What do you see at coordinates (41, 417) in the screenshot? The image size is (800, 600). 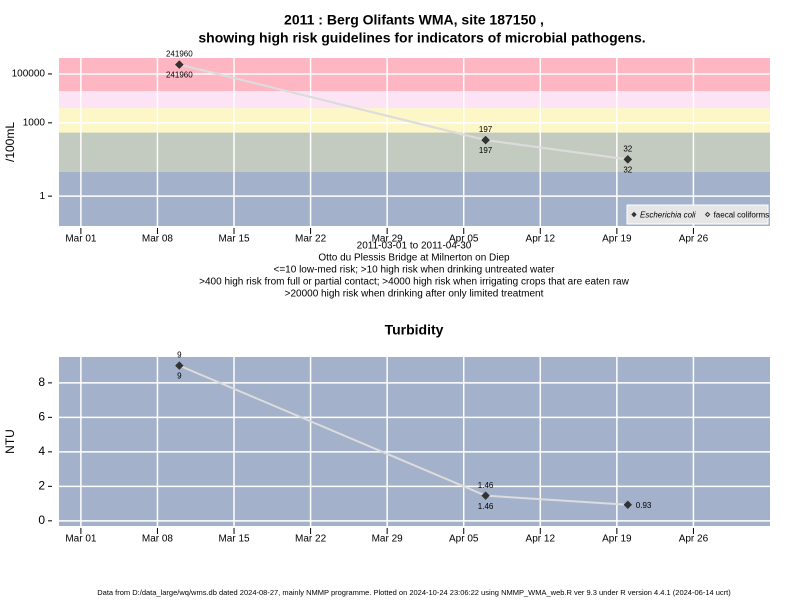 I see `y-tick-label: 6` at bounding box center [41, 417].